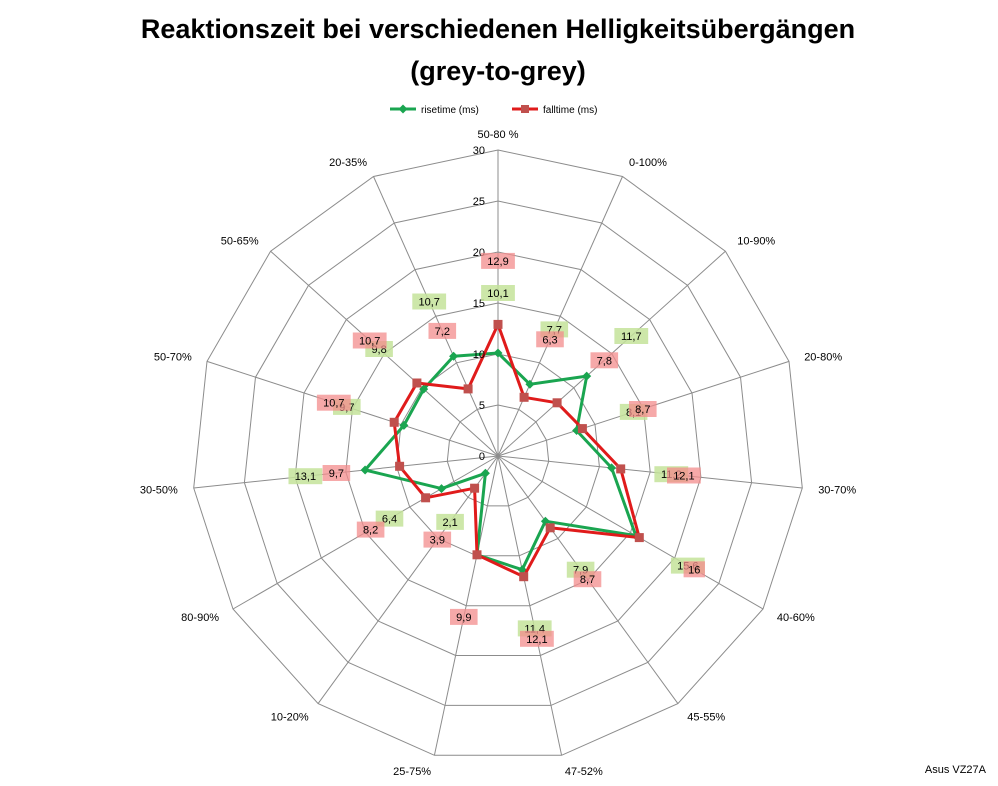 Image resolution: width=998 pixels, height=786 pixels. Describe the element at coordinates (403, 109) in the screenshot. I see `legend-risetime-marker` at that location.